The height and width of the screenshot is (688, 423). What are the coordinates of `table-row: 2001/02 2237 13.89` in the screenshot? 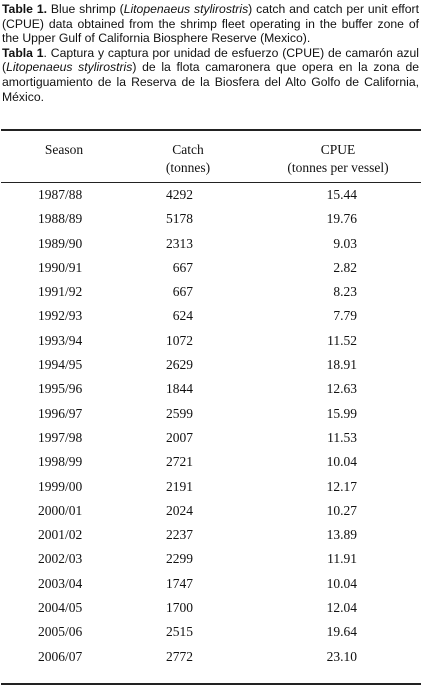 It's located at (211, 536).